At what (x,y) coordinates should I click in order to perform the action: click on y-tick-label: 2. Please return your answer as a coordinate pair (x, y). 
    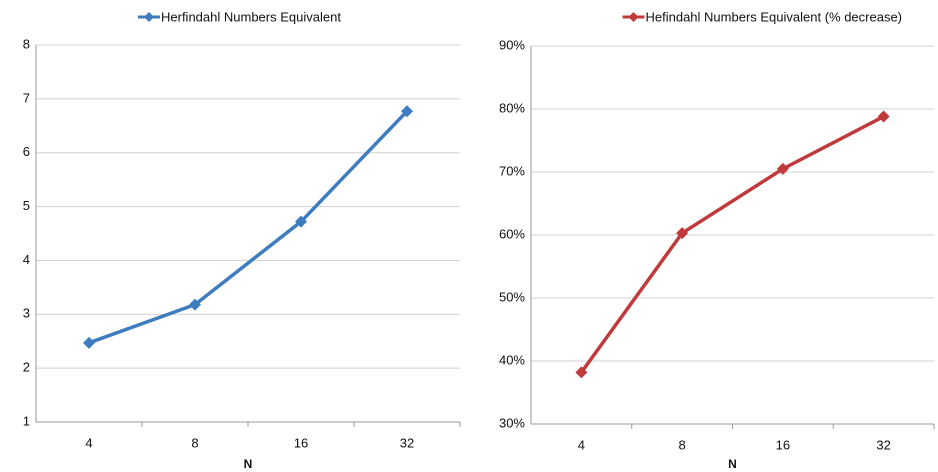
    Looking at the image, I should click on (26, 367).